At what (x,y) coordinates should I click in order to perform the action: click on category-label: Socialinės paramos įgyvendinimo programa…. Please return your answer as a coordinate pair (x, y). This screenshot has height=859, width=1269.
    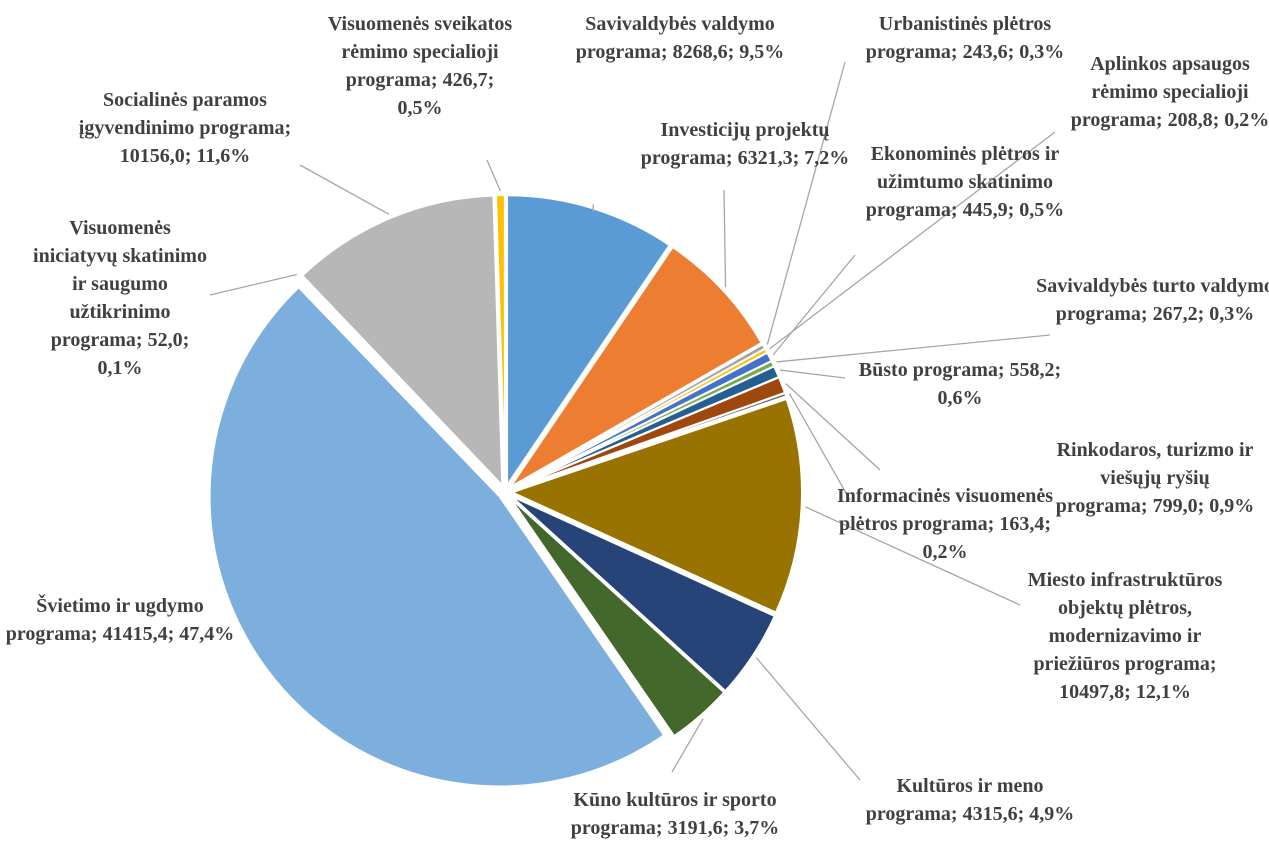
    Looking at the image, I should click on (185, 114).